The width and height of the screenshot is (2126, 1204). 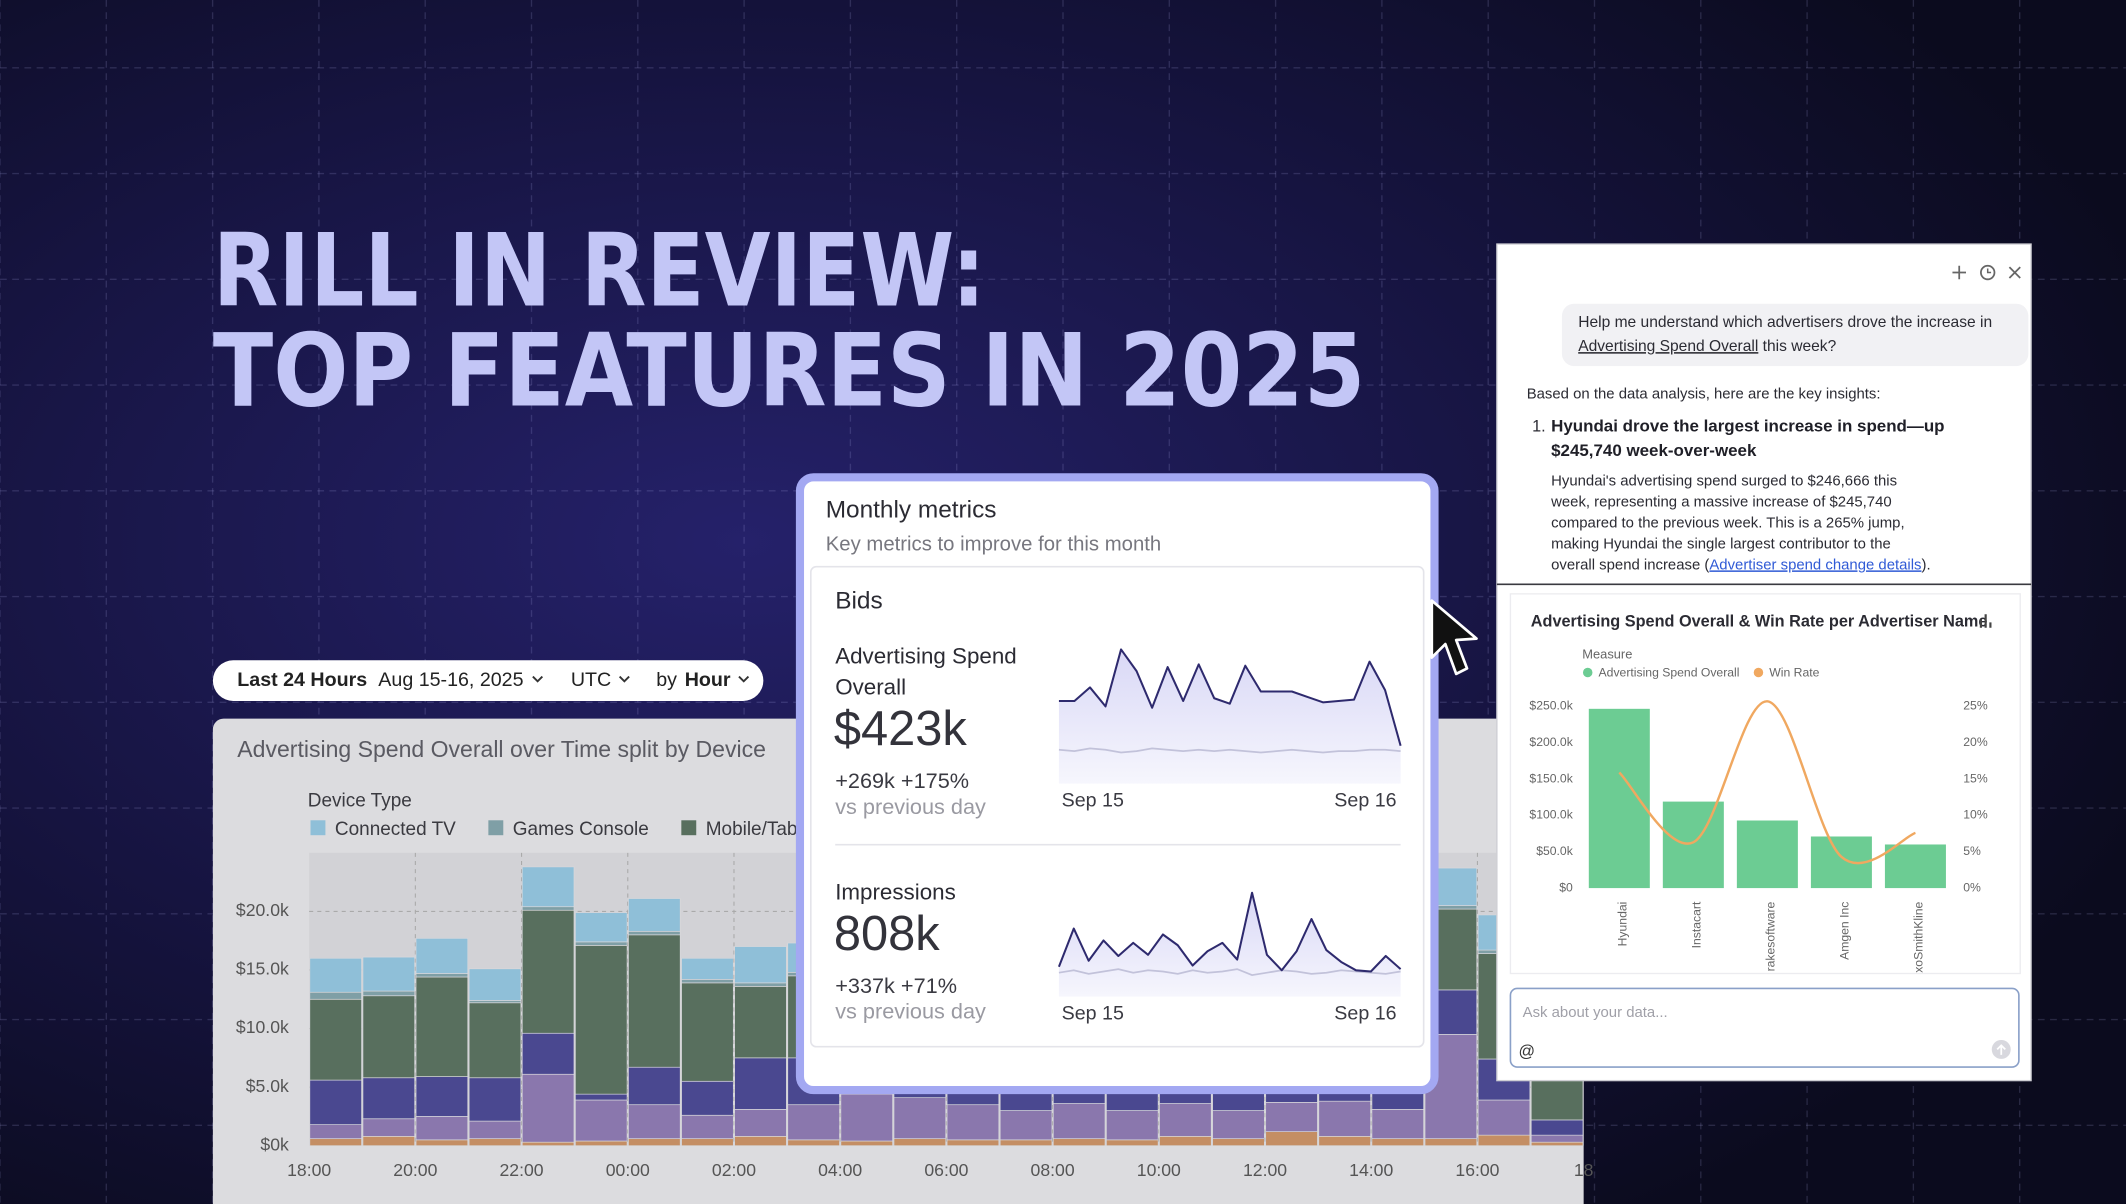 I want to click on history-icon, so click(x=1988, y=272).